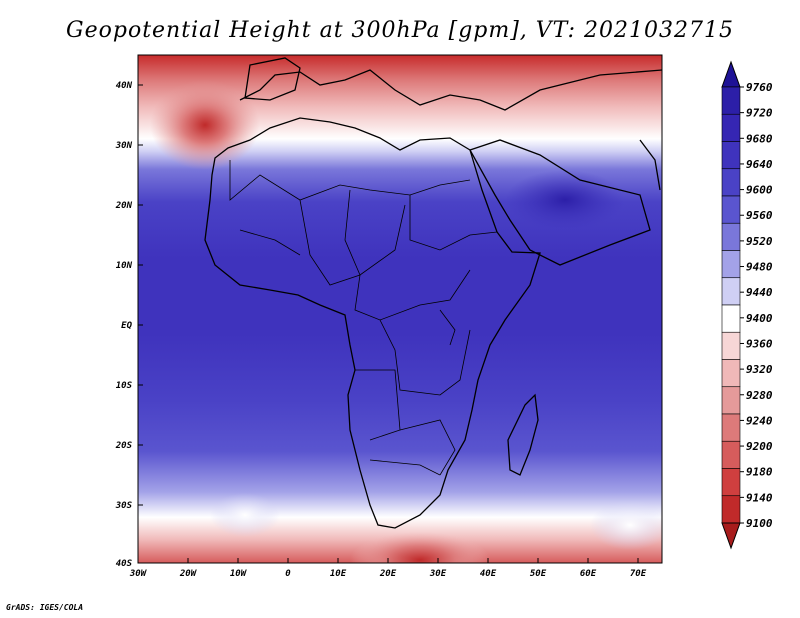 This screenshot has width=800, height=618. What do you see at coordinates (124, 86) in the screenshot?
I see `lat-label: 40N` at bounding box center [124, 86].